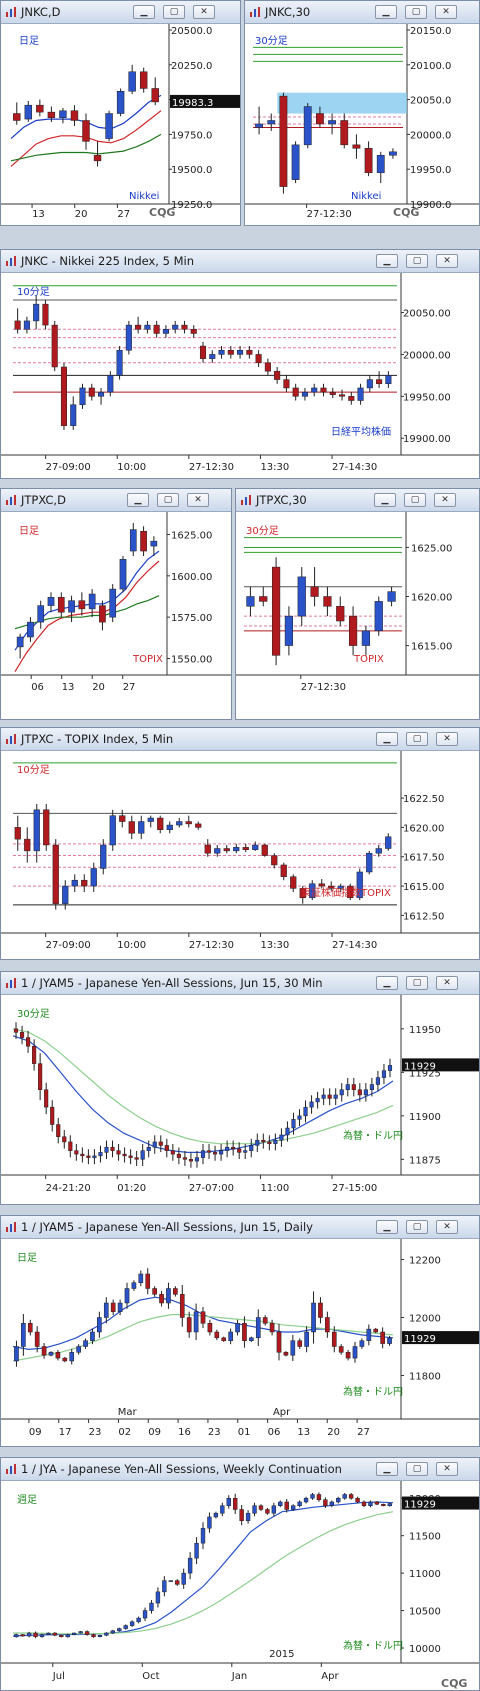 The image size is (480, 1691). What do you see at coordinates (240, 739) in the screenshot?
I see `window-titlebar: JTPXC - TOPIX Index, 5 Min ▁ ▢ ✕` at bounding box center [240, 739].